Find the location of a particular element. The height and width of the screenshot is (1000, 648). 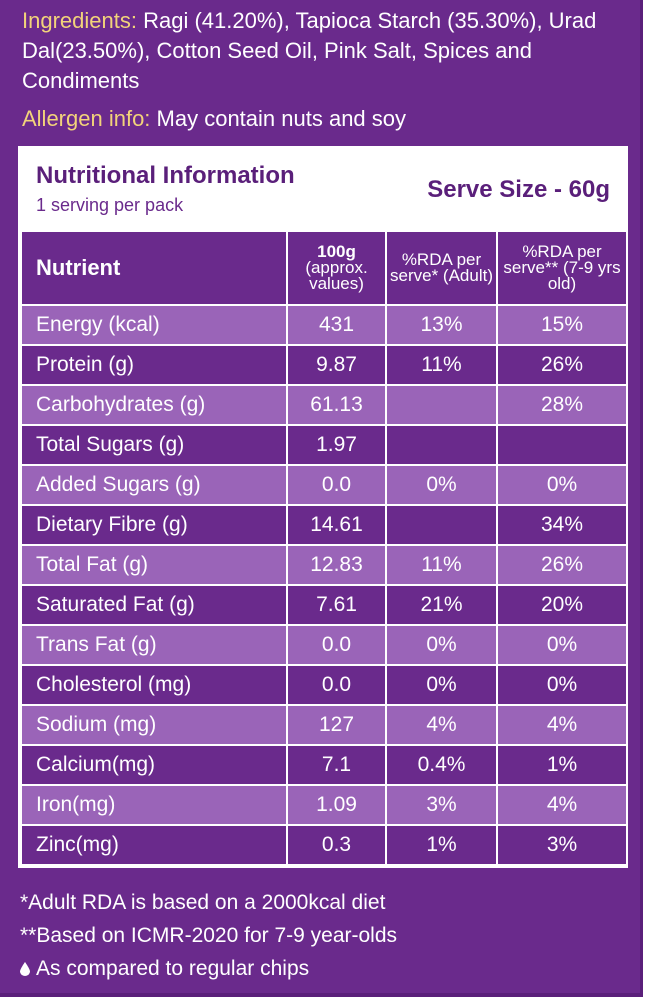

table-row: Saturated Fat (g) 7.61 21% 20% is located at coordinates (324, 605).